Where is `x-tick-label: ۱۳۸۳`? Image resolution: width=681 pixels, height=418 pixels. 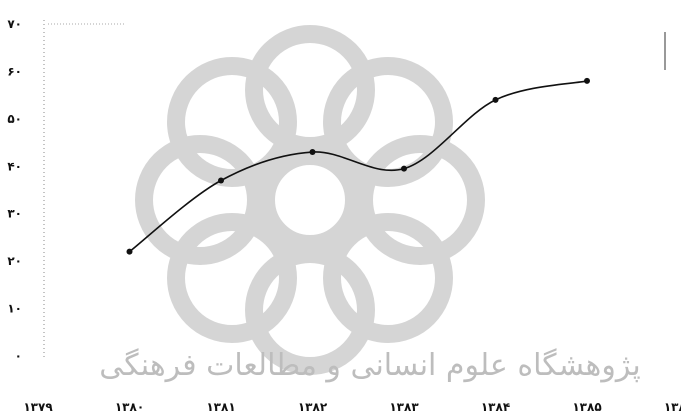 x-tick-label: ۱۳۸۳ is located at coordinates (404, 407).